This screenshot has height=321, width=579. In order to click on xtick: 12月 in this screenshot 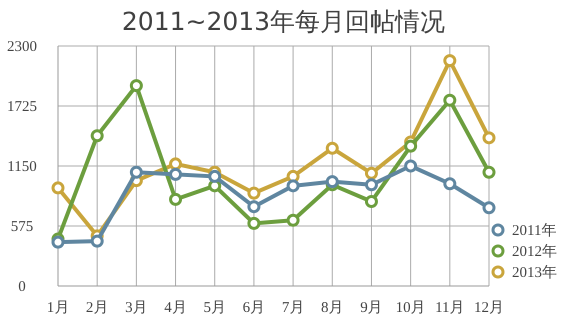, I will do `click(489, 308)`.